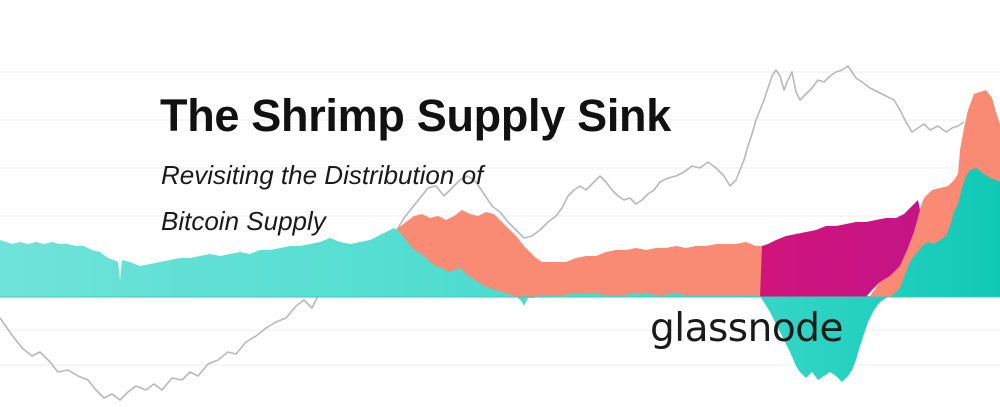 The image size is (1000, 407). Describe the element at coordinates (746, 328) in the screenshot. I see `glassnode-logo: glassnode` at that location.